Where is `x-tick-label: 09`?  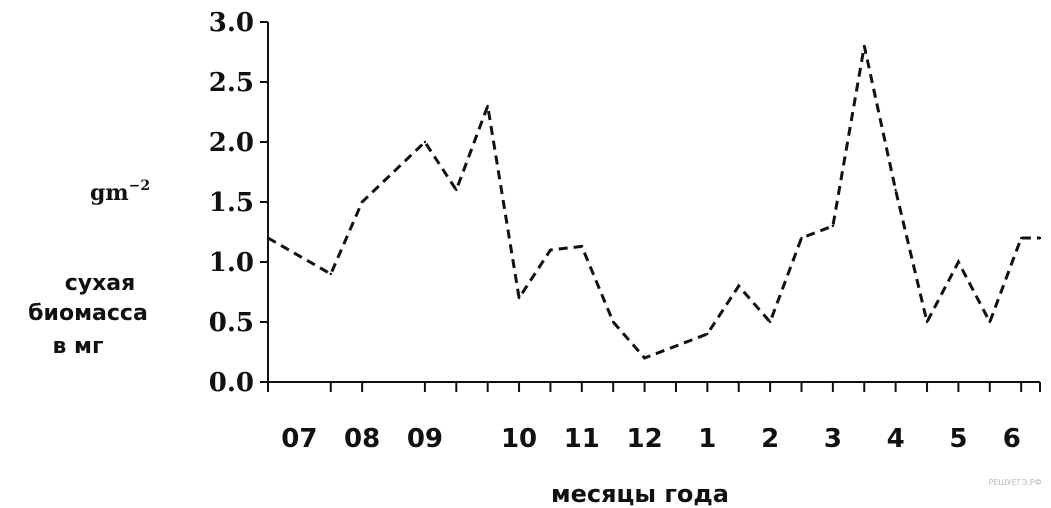
x-tick-label: 09 is located at coordinates (425, 439).